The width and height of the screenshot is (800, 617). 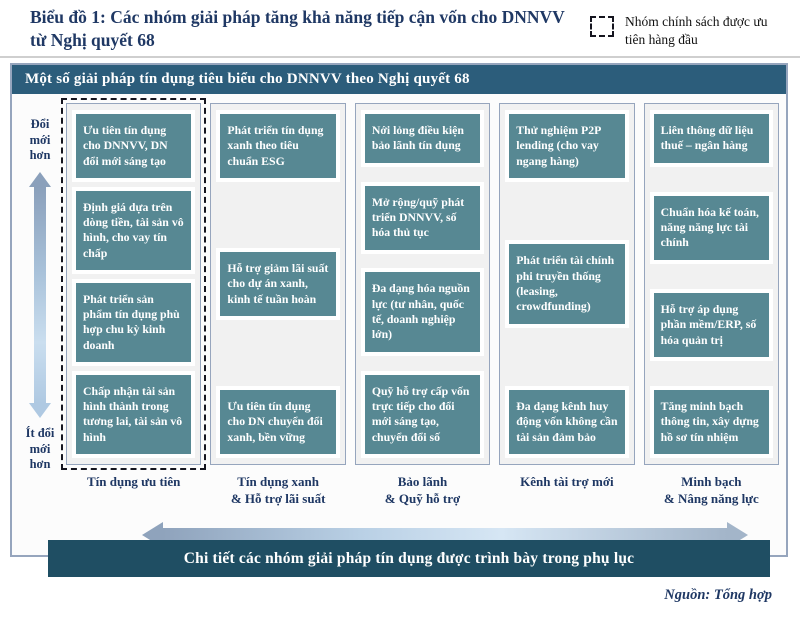 I want to click on legend: Nhóm chính sách được ưu tiên hàng đầu, so click(x=687, y=30).